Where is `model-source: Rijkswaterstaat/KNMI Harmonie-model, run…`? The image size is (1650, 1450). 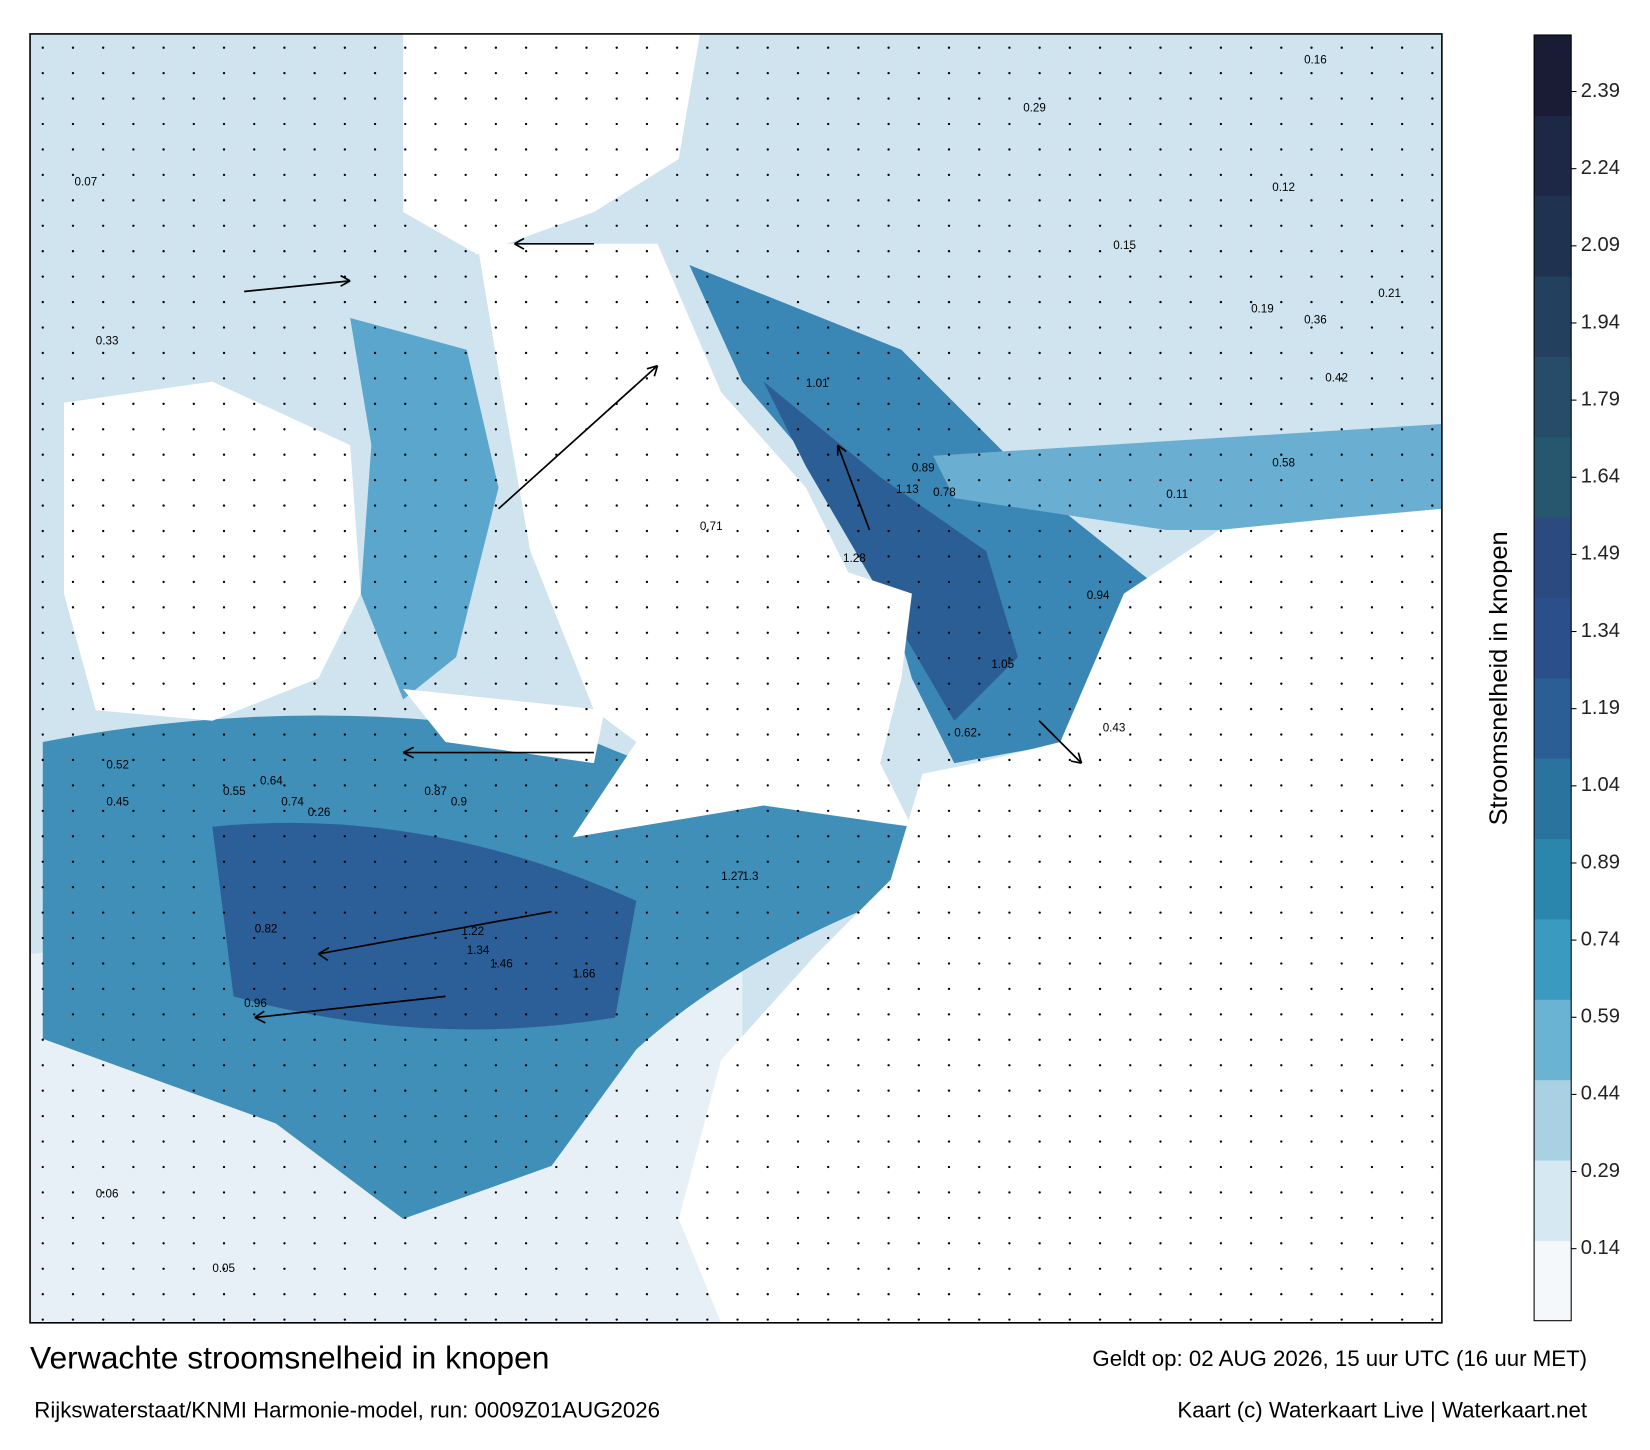 model-source: Rijkswaterstaat/KNMI Harmonie-model, run… is located at coordinates (347, 1410).